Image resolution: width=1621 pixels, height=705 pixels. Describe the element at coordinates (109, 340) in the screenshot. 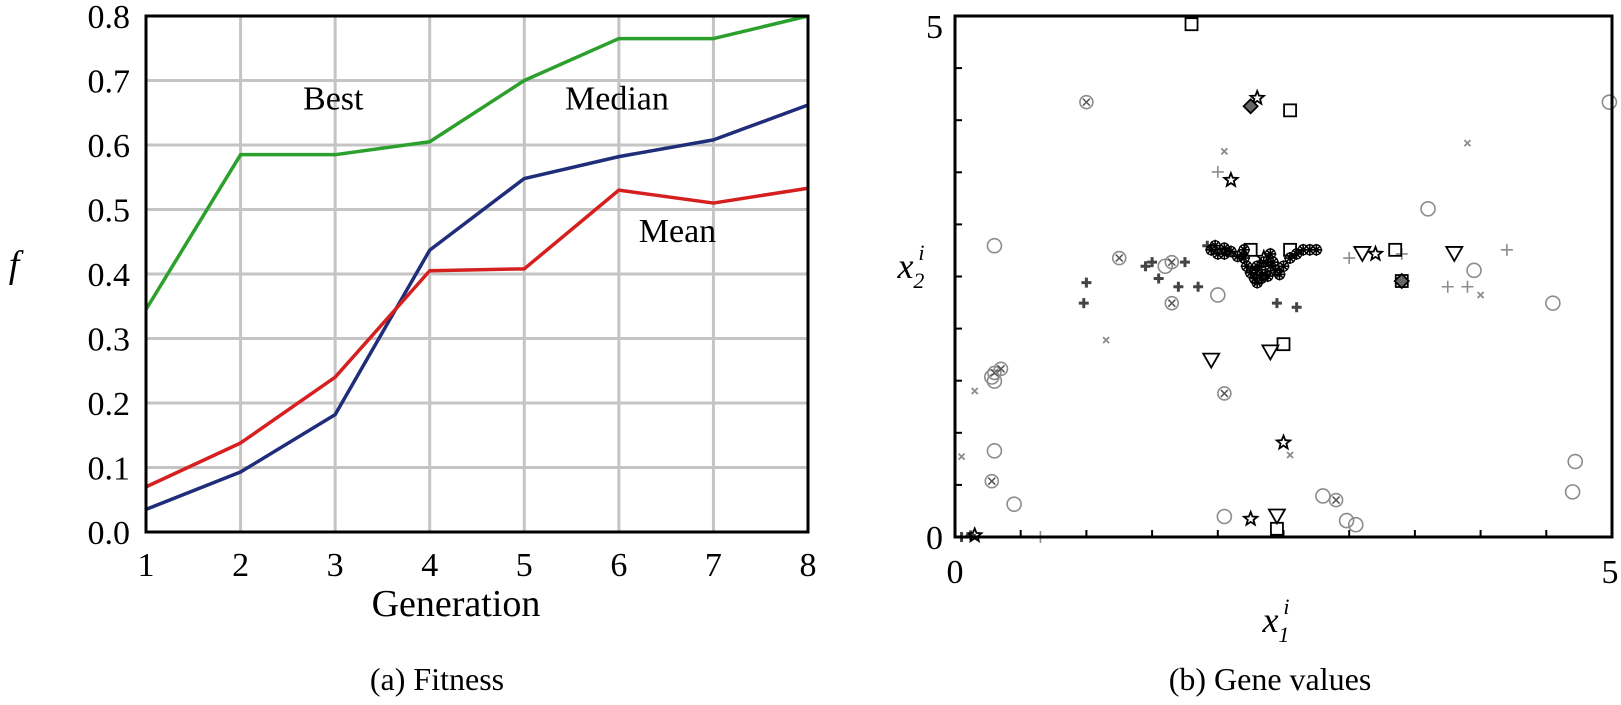

I see `fitness-y-tick-label: 0.3` at that location.